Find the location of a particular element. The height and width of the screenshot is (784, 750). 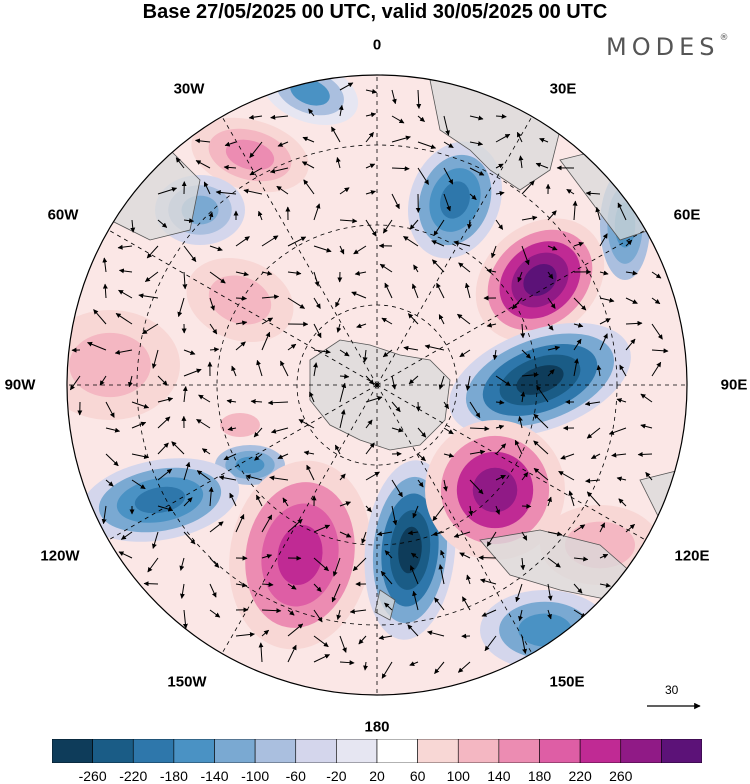

vector-scale-label: 30 is located at coordinates (671, 690).